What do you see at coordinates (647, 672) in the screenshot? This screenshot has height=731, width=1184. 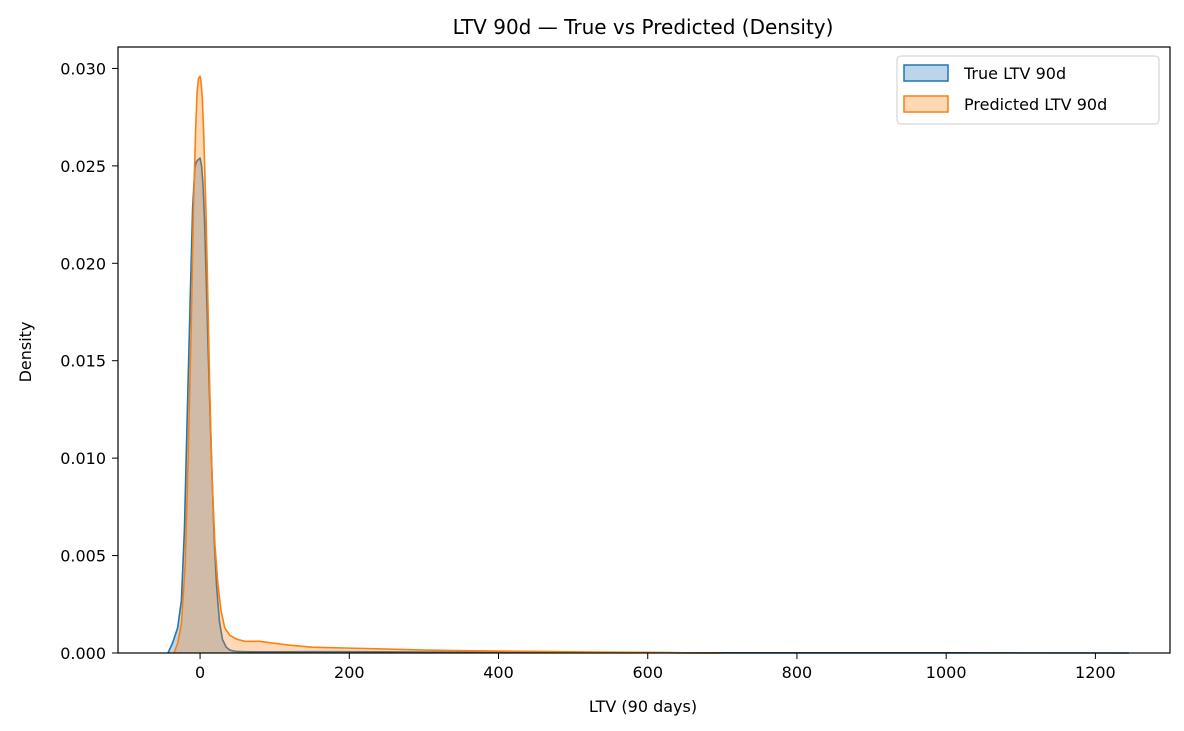 I see `x-tick-label: 600` at bounding box center [647, 672].